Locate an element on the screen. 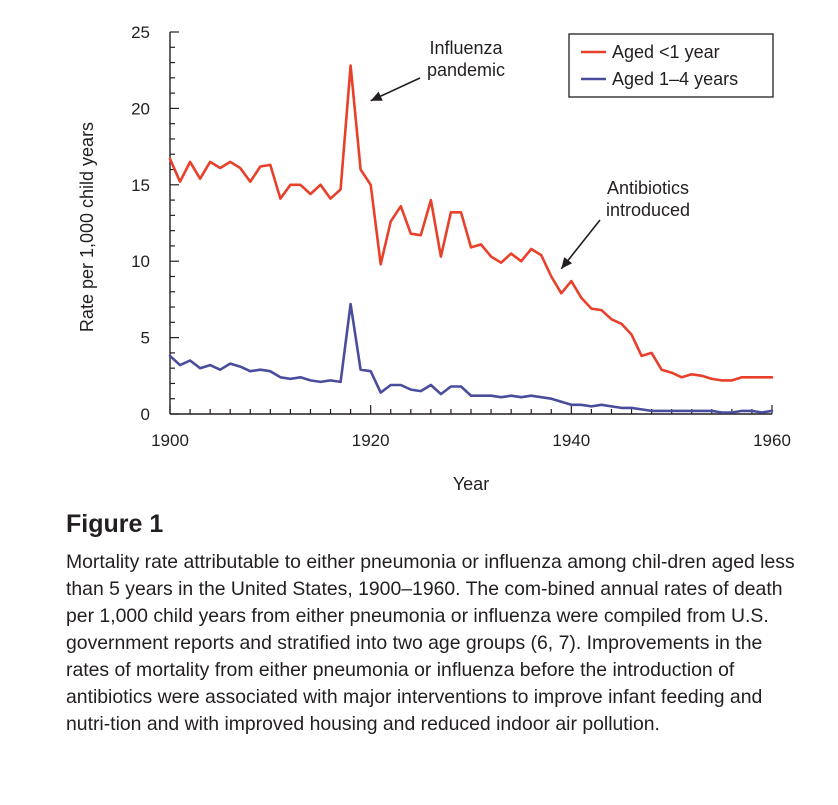  annotation-text-line: Influenza is located at coordinates (466, 48).